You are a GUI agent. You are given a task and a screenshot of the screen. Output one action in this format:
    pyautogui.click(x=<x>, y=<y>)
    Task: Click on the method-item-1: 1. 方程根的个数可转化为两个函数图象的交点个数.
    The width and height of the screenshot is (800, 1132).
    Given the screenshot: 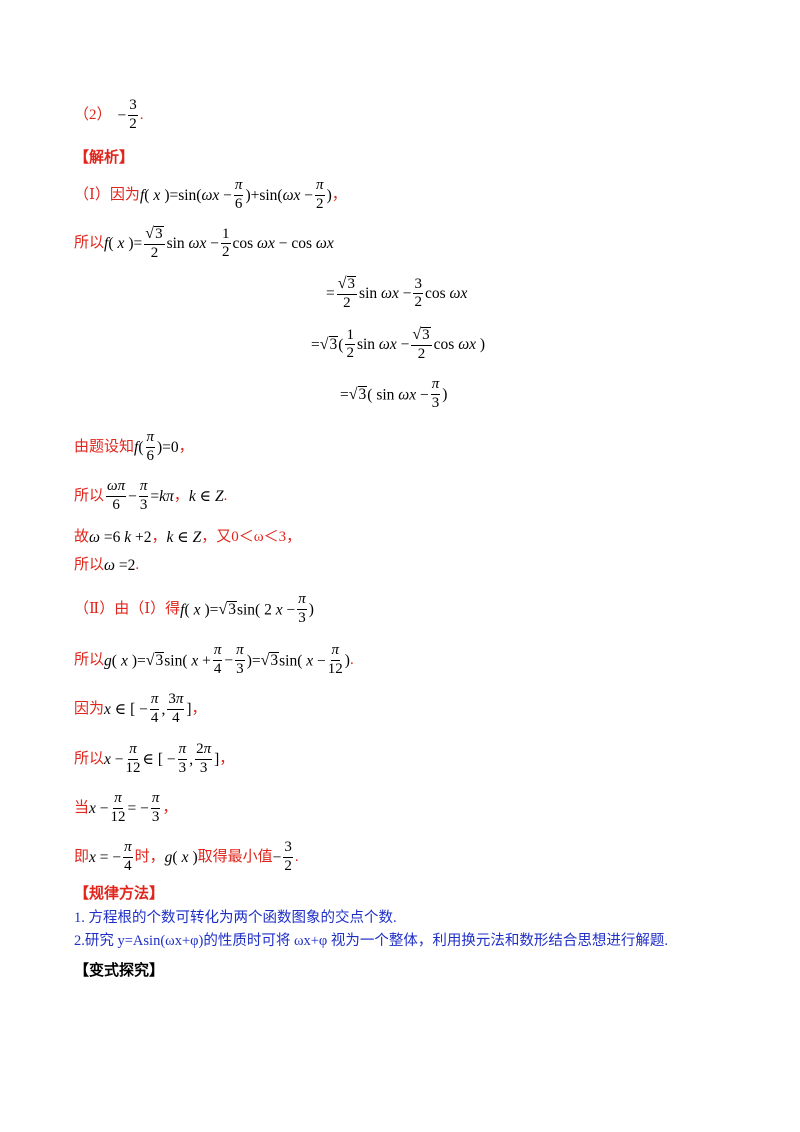 What is the action you would take?
    pyautogui.click(x=235, y=918)
    